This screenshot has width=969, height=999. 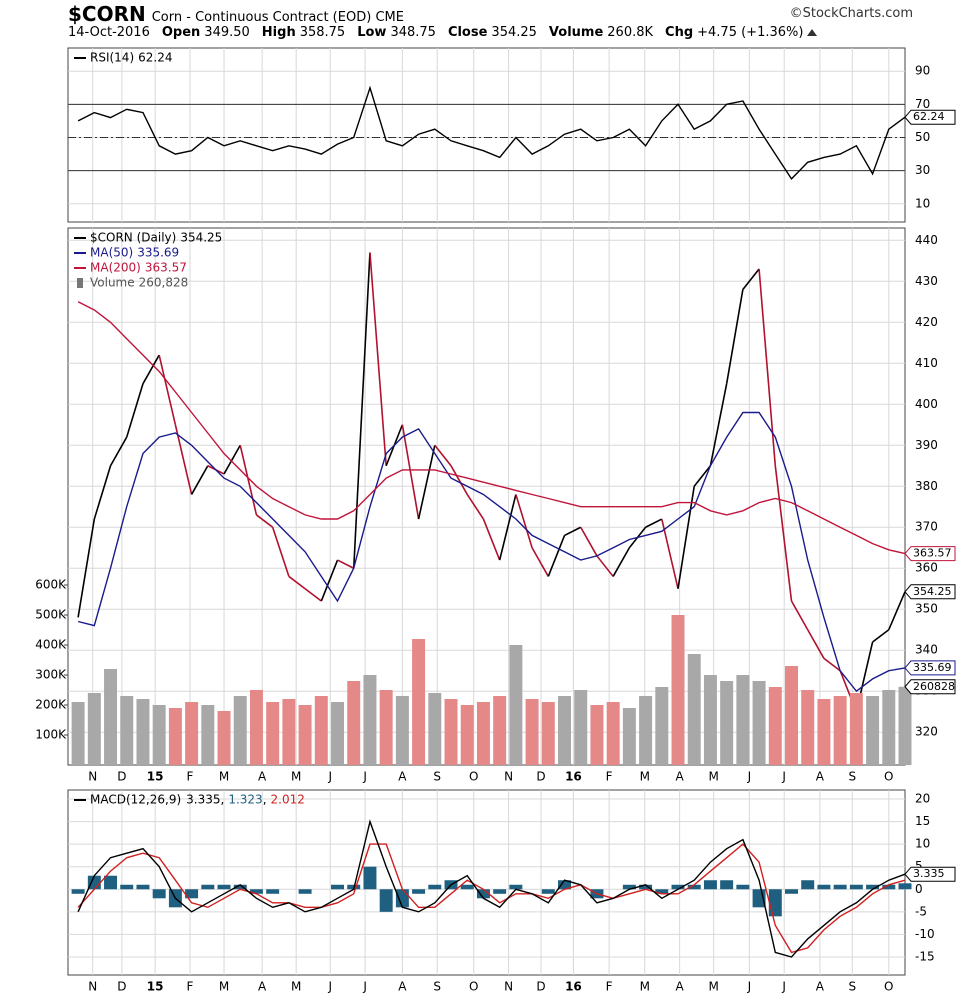 What do you see at coordinates (473, 777) in the screenshot?
I see `x-tick-label: O` at bounding box center [473, 777].